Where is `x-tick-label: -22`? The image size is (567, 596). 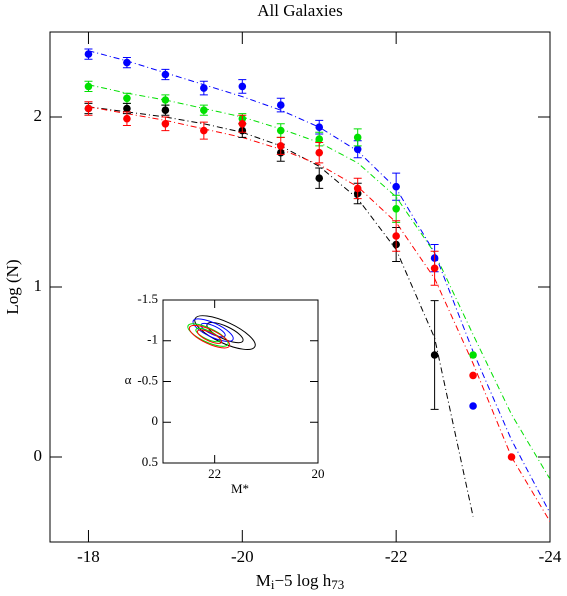
x-tick-label: -22 is located at coordinates (396, 556).